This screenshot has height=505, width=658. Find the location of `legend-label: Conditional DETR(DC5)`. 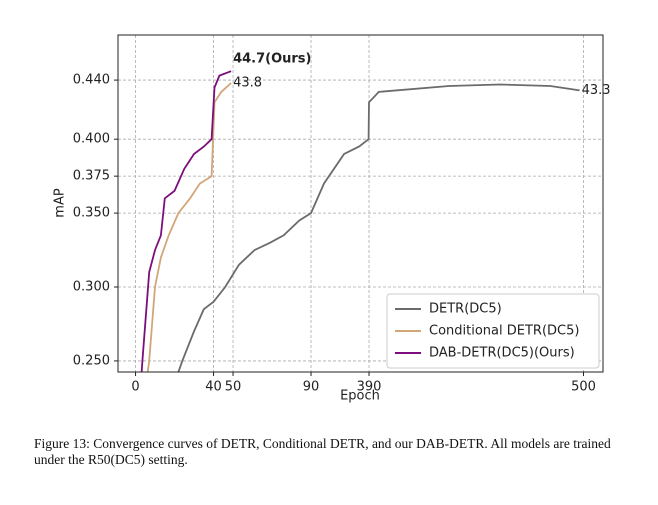

legend-label: Conditional DETR(DC5) is located at coordinates (504, 331).